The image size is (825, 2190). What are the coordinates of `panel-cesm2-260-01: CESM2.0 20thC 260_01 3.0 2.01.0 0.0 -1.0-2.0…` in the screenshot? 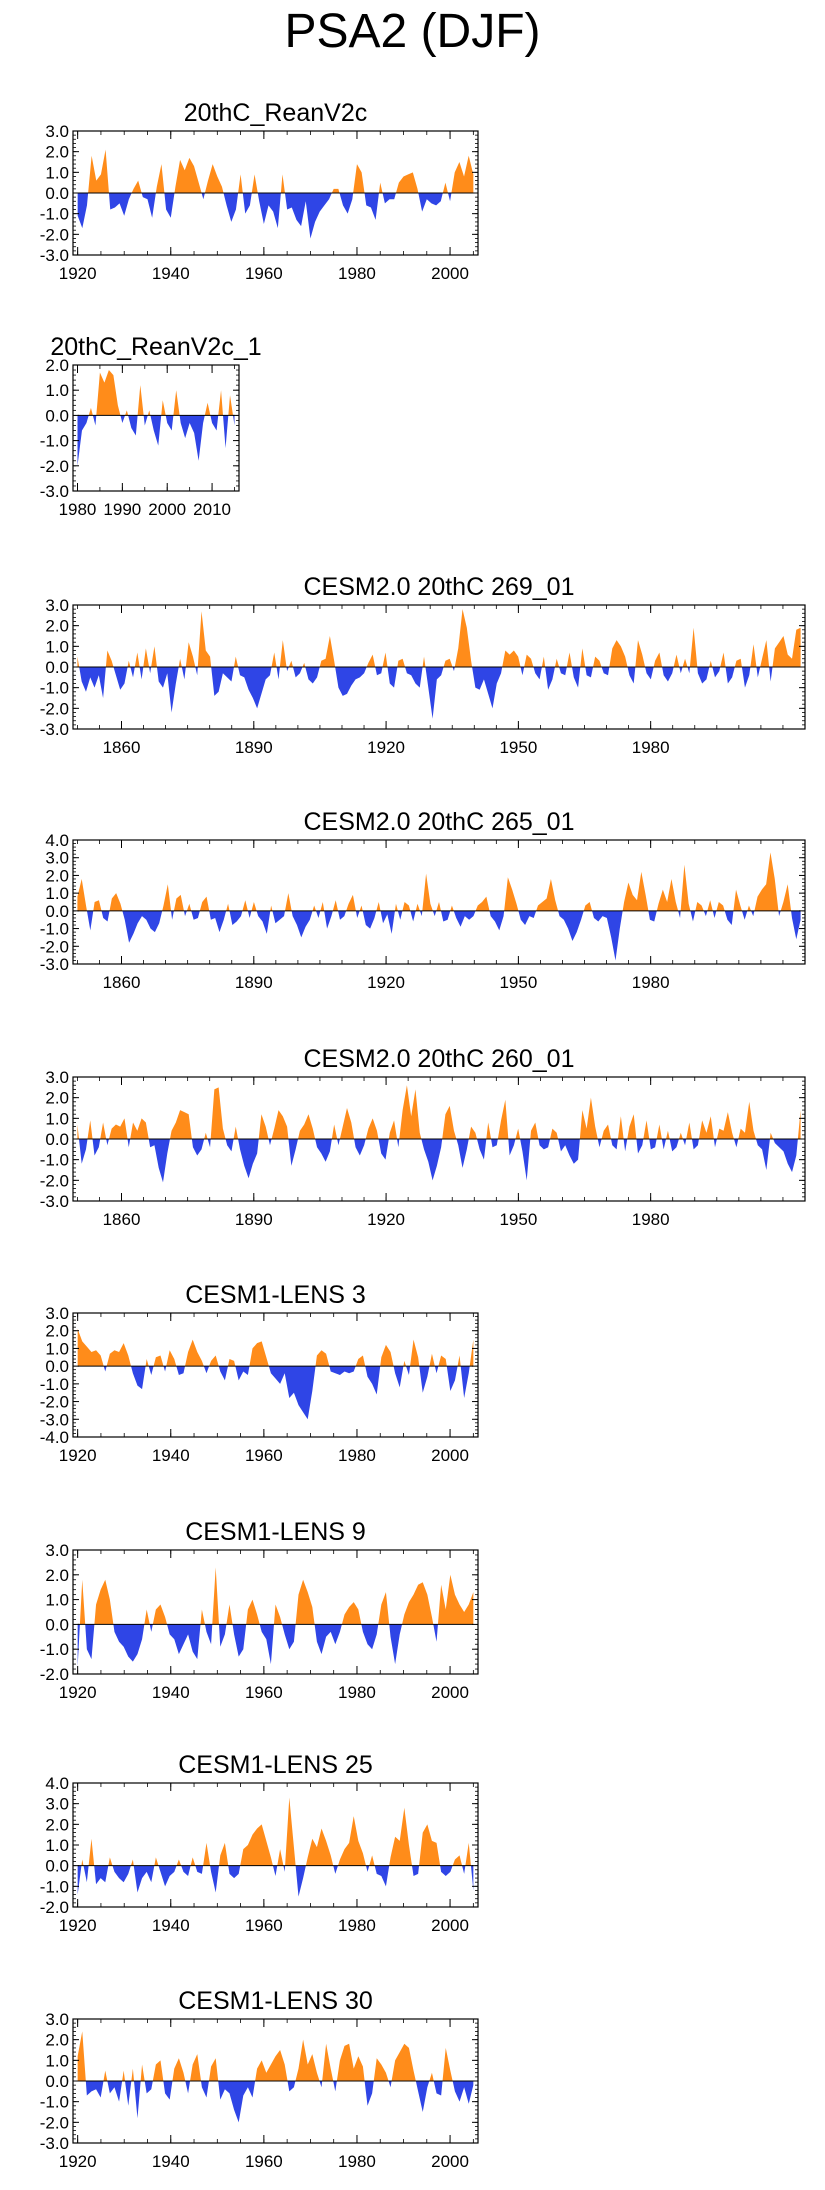 It's located at (423, 1137).